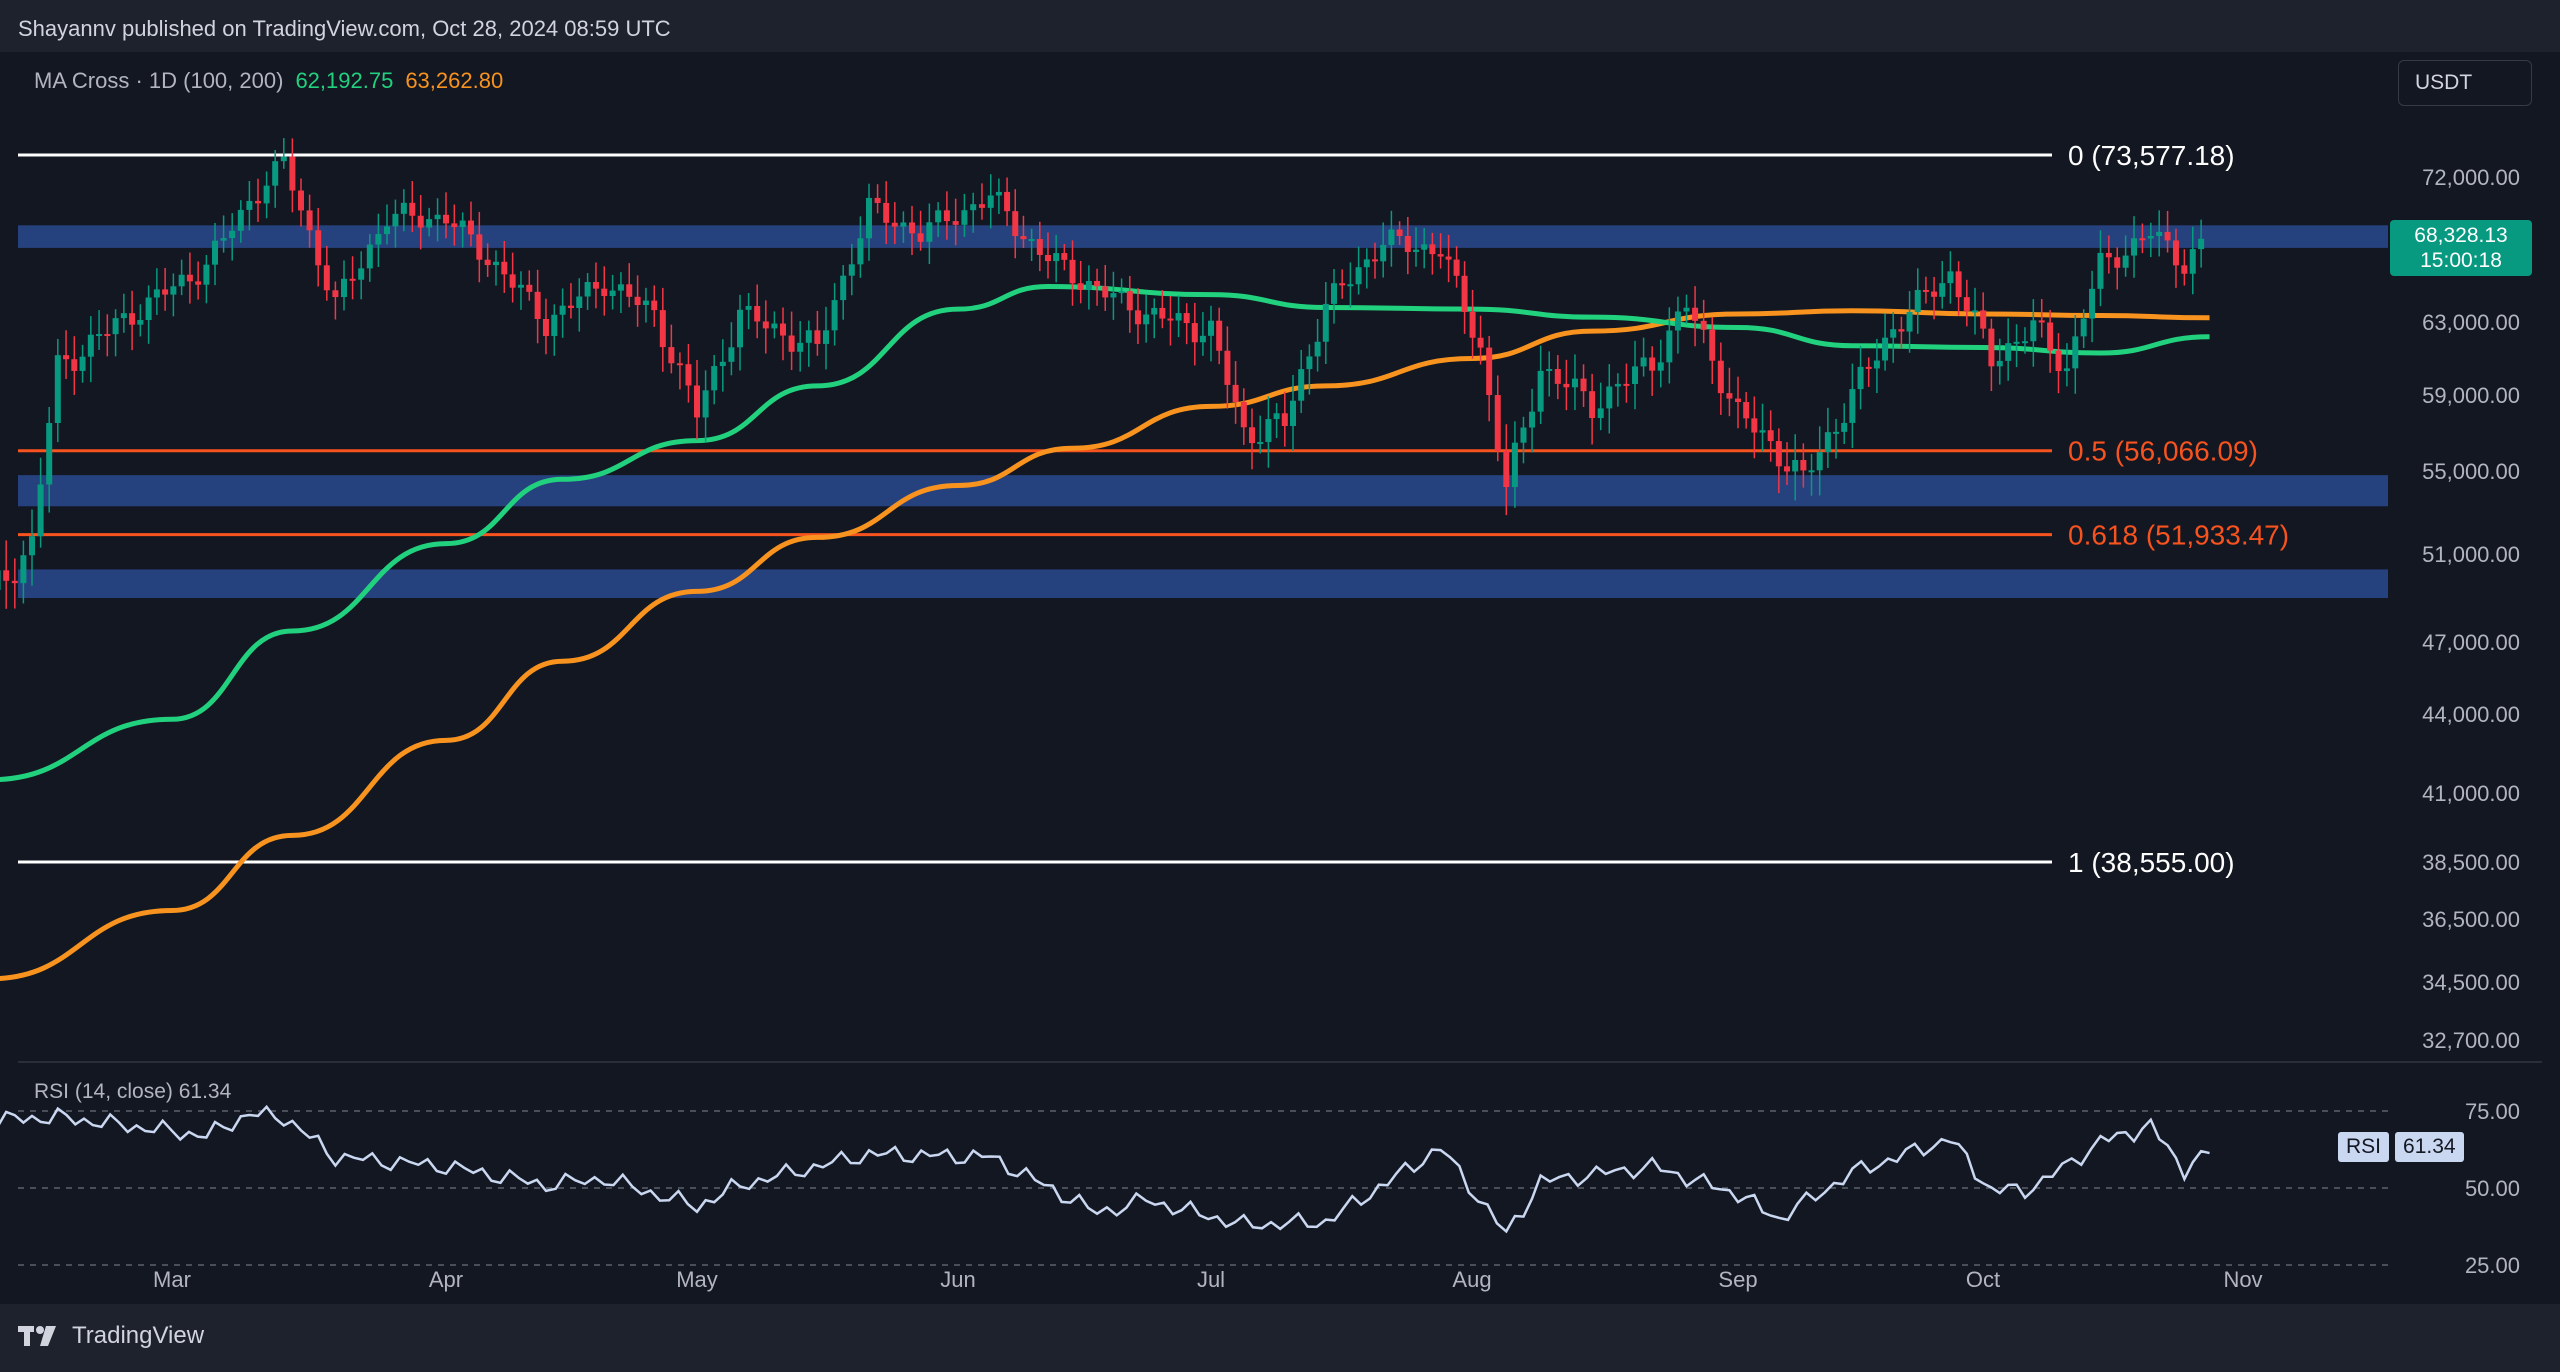 The image size is (2560, 1372). Describe the element at coordinates (1260, 1188) in the screenshot. I see `rsi-pane: 75.00 50.00 25.00` at that location.